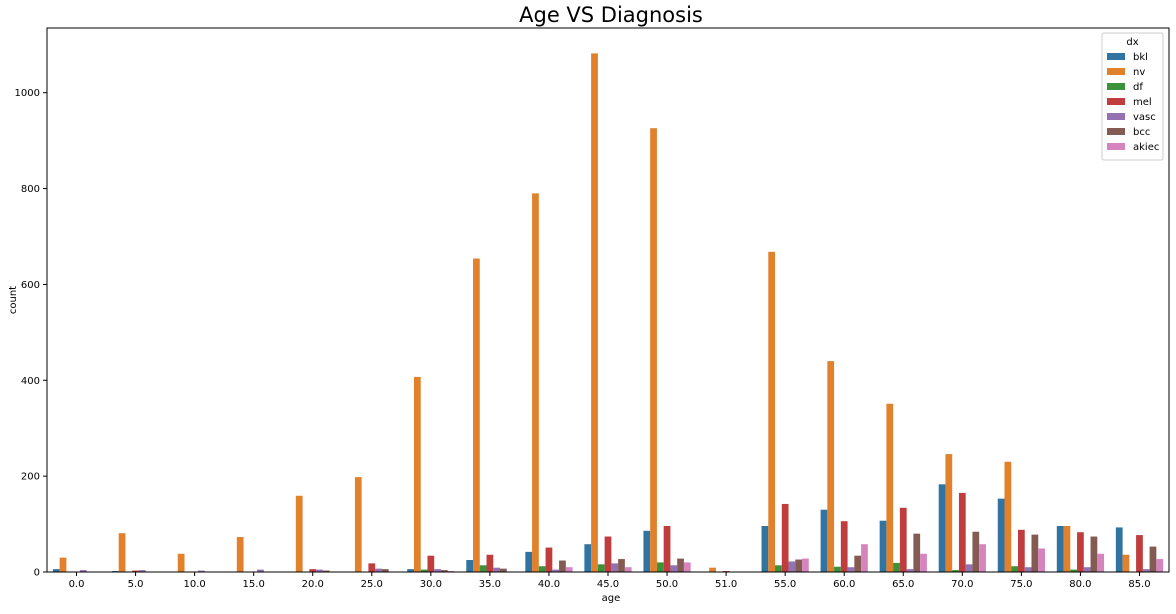 Image resolution: width=1176 pixels, height=614 pixels. Describe the element at coordinates (1146, 147) in the screenshot. I see `legend-label-akiec: akiec` at that location.